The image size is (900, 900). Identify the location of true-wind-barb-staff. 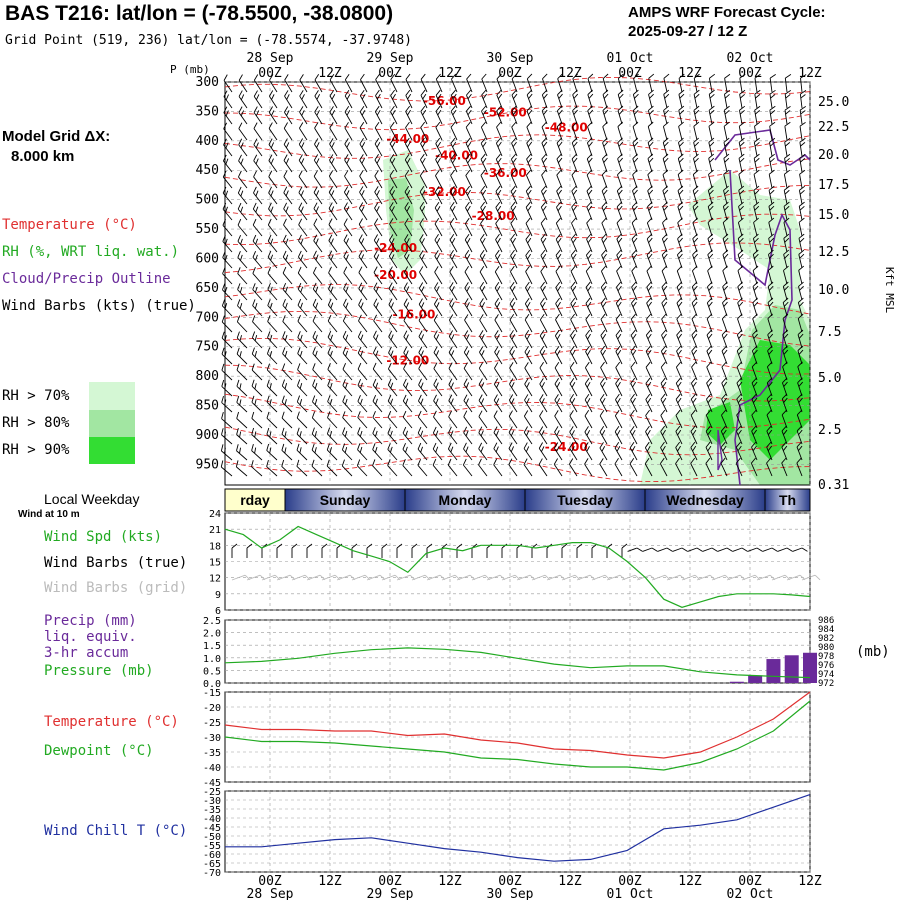
(692, 549).